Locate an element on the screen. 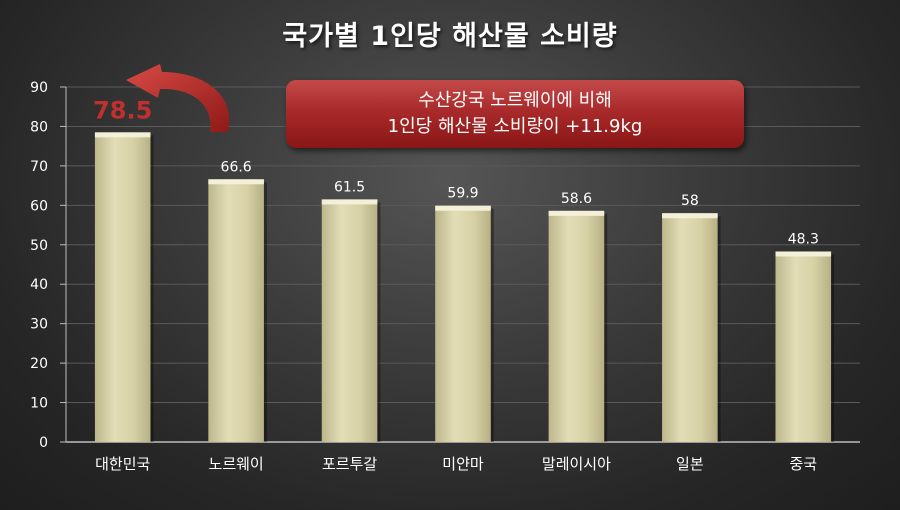  callout-line-1: 수산강국 노르웨이에 비해 is located at coordinates (515, 100).